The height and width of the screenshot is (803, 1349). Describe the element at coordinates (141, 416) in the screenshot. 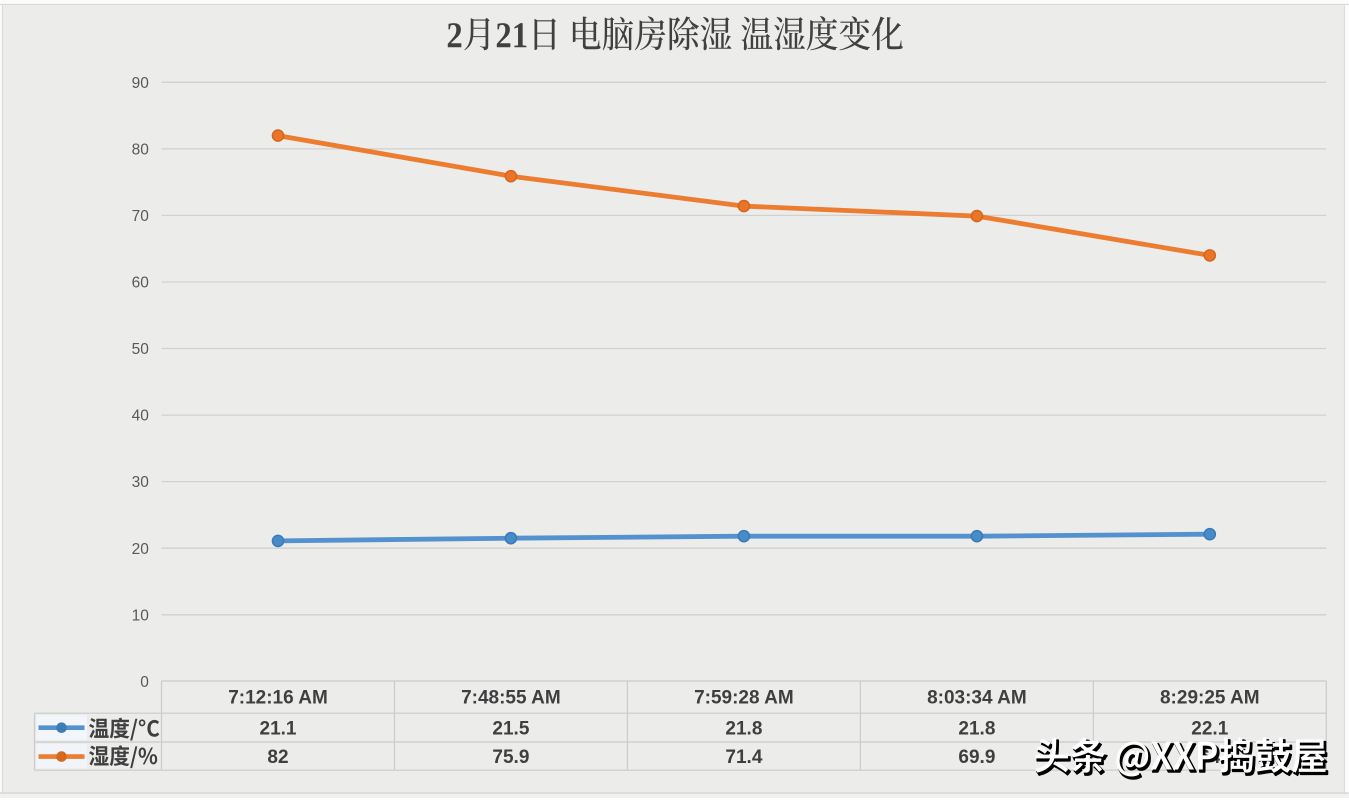

I see `svg-text: 40` at that location.